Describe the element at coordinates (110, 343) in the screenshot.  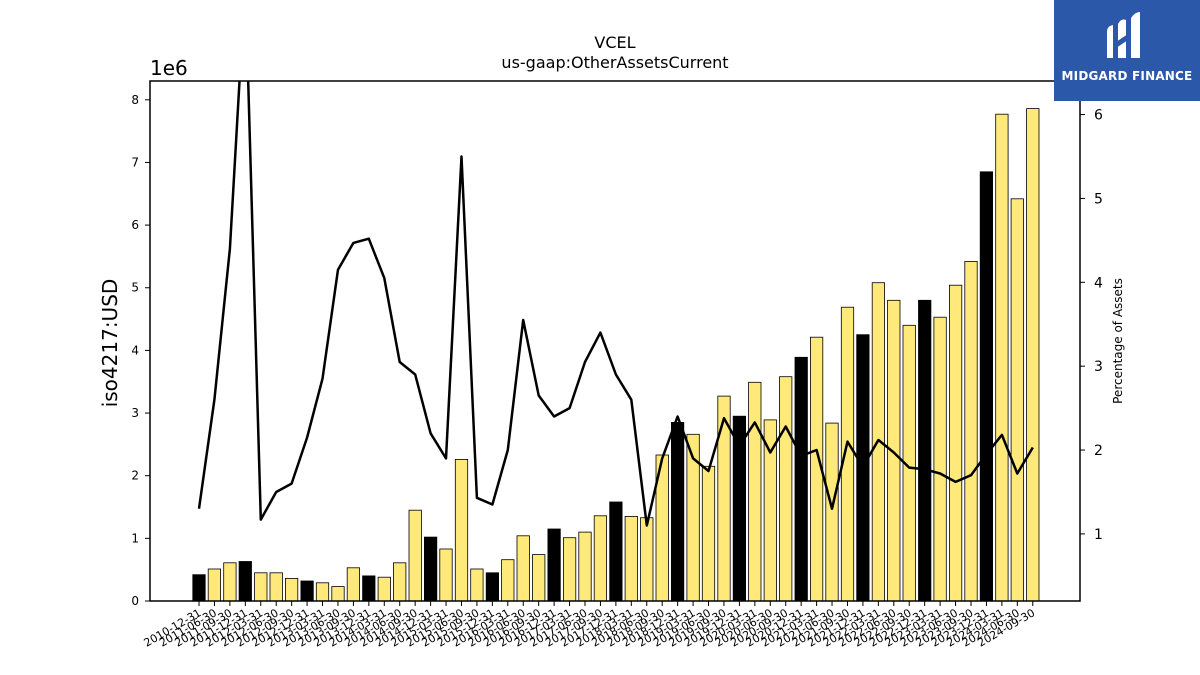
I see `y-axis-label: iso4217:USD` at that location.